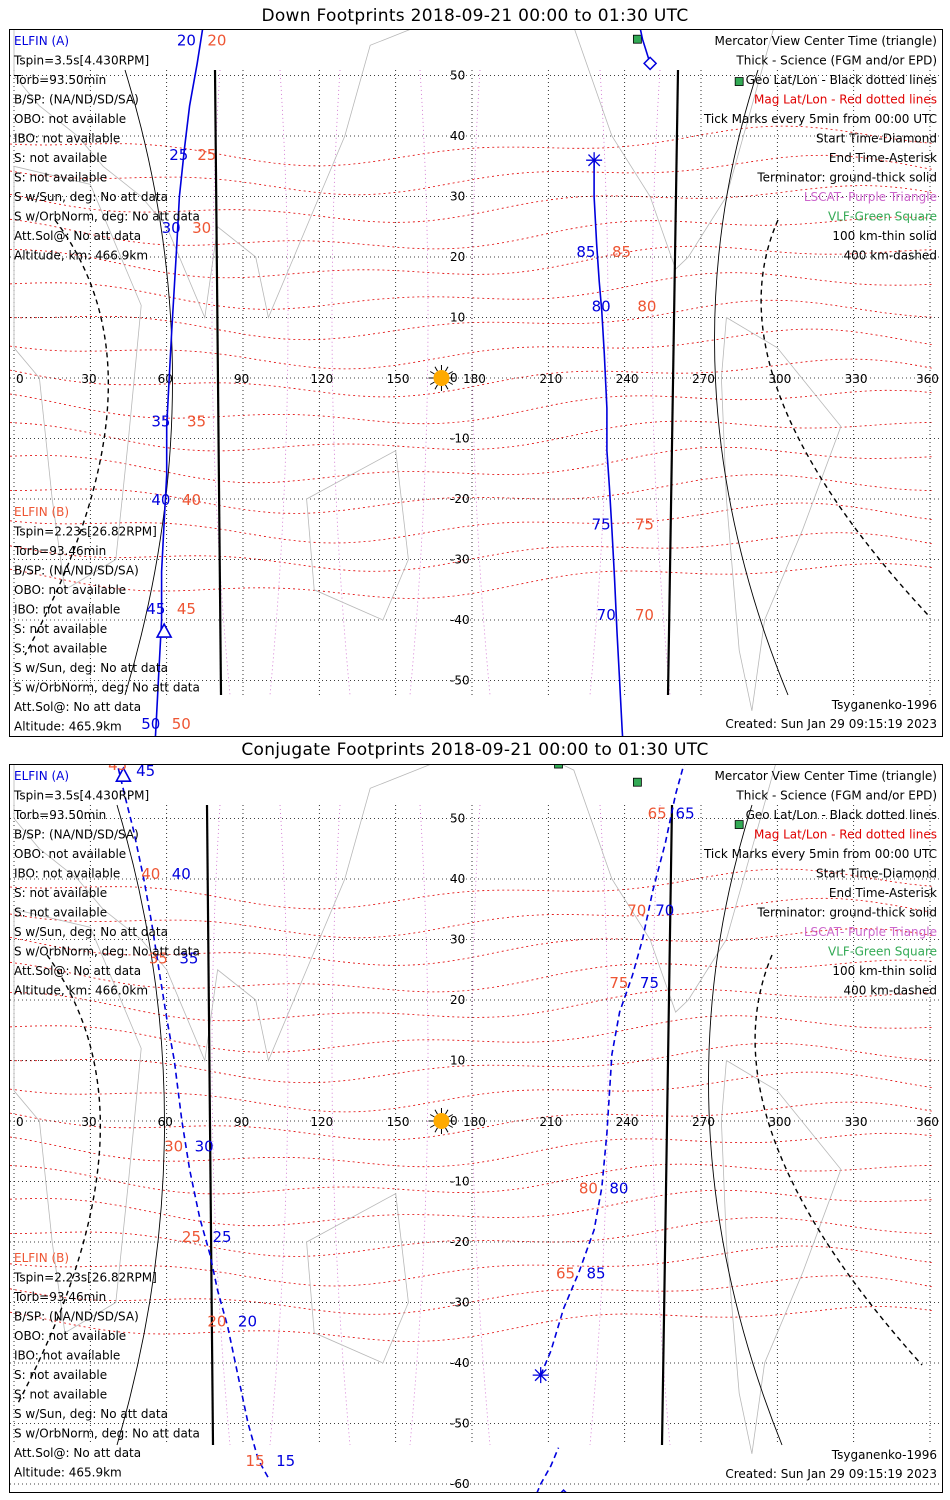 The width and height of the screenshot is (950, 1500). Describe the element at coordinates (60, 629) in the screenshot. I see `elfin-b-s1: S: not available` at that location.